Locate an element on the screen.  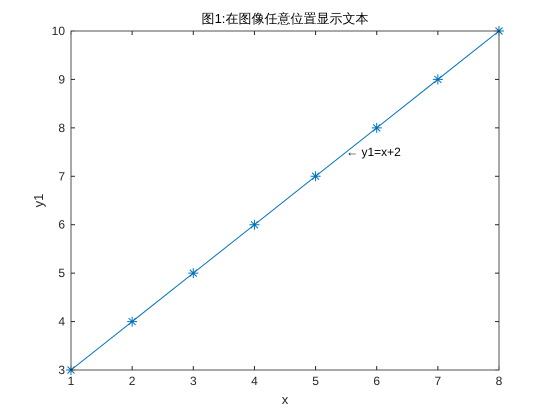
x-tick-label: 7 is located at coordinates (438, 381).